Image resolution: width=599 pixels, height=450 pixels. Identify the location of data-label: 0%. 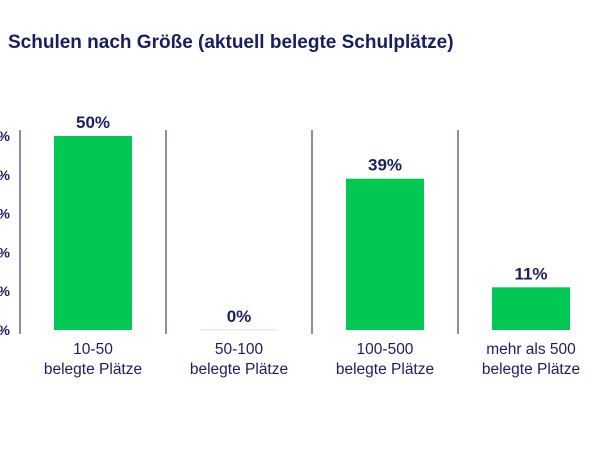
(239, 316).